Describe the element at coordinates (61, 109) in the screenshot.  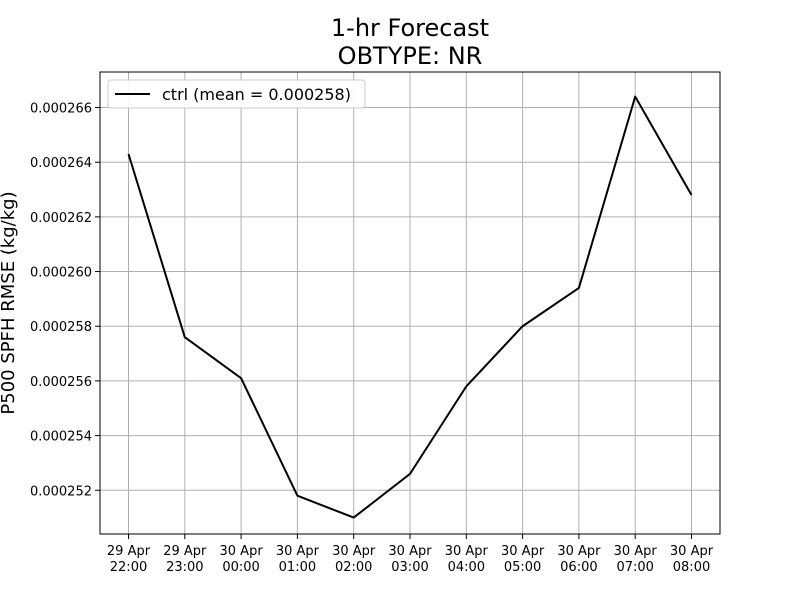
I see `y-tick-label: 0.000266` at that location.